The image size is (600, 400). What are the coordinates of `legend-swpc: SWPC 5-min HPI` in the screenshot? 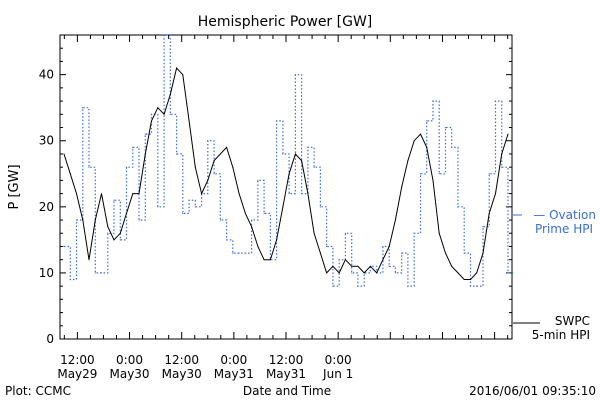 It's located at (551, 328).